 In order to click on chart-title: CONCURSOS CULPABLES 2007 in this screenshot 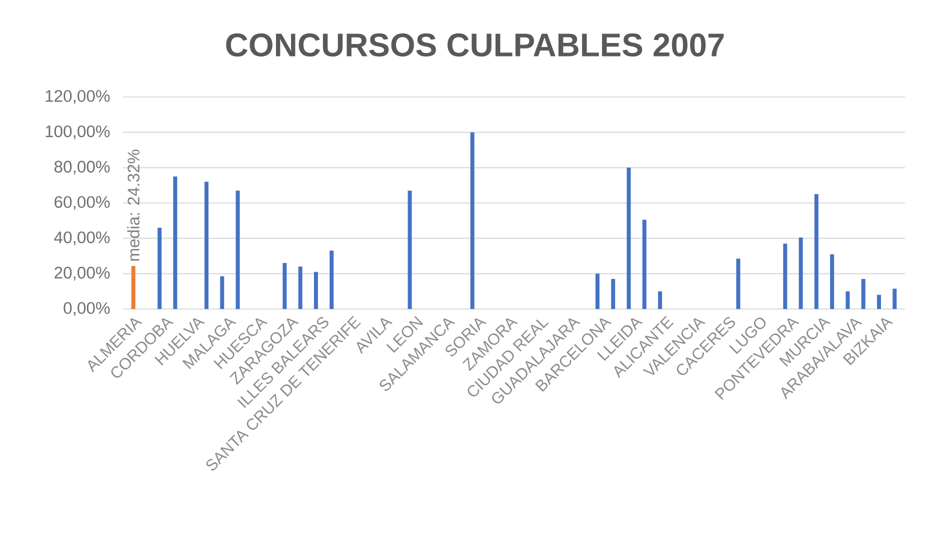, I will do `click(475, 45)`.